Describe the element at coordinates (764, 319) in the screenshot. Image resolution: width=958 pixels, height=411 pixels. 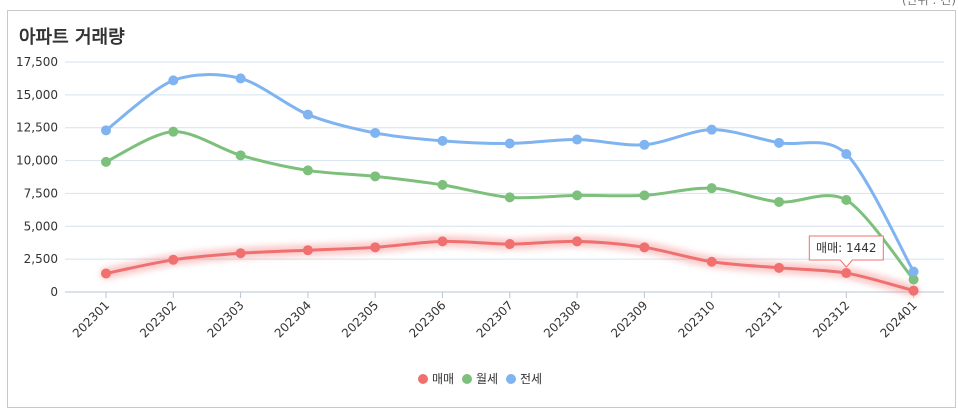
I see `x-tick-label: 202311` at that location.